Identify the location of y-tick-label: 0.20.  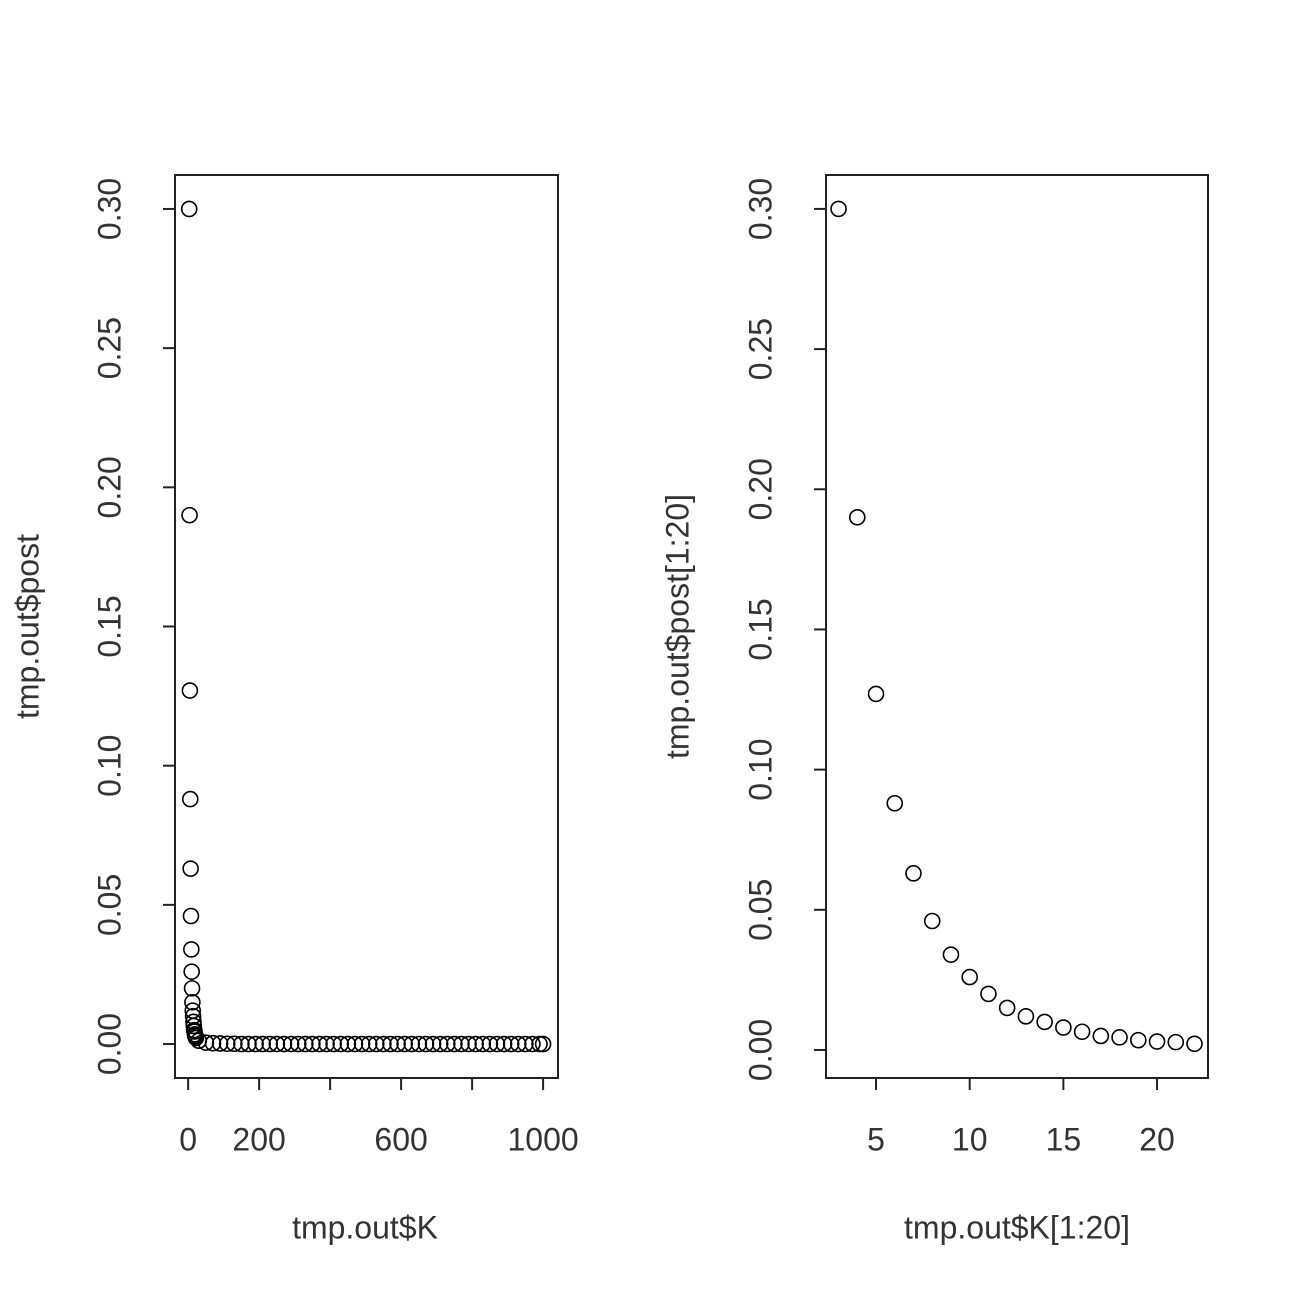
(760, 489).